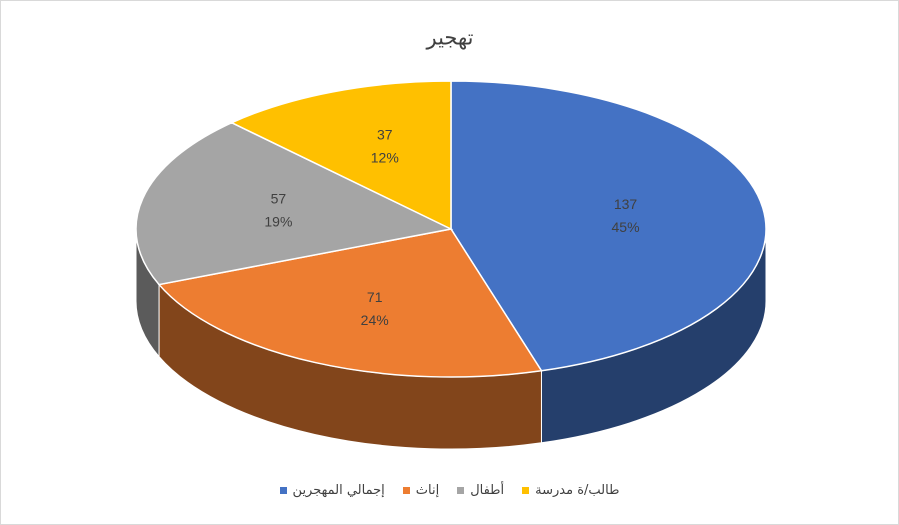  I want to click on value-label: 37, so click(385, 134).